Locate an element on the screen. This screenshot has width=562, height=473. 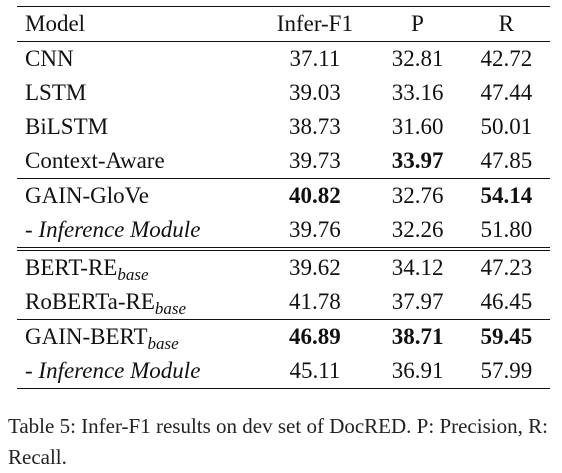
model-name: Context-Aware is located at coordinates (95, 160).